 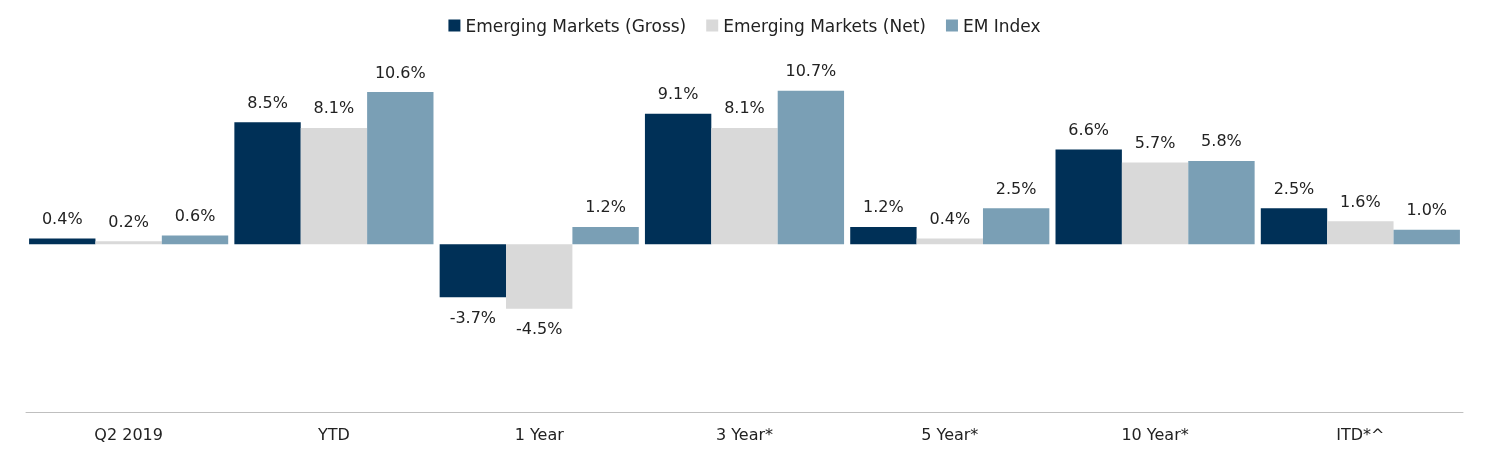 I want to click on legend-label: Emerging Markets (Gross), so click(x=576, y=25).